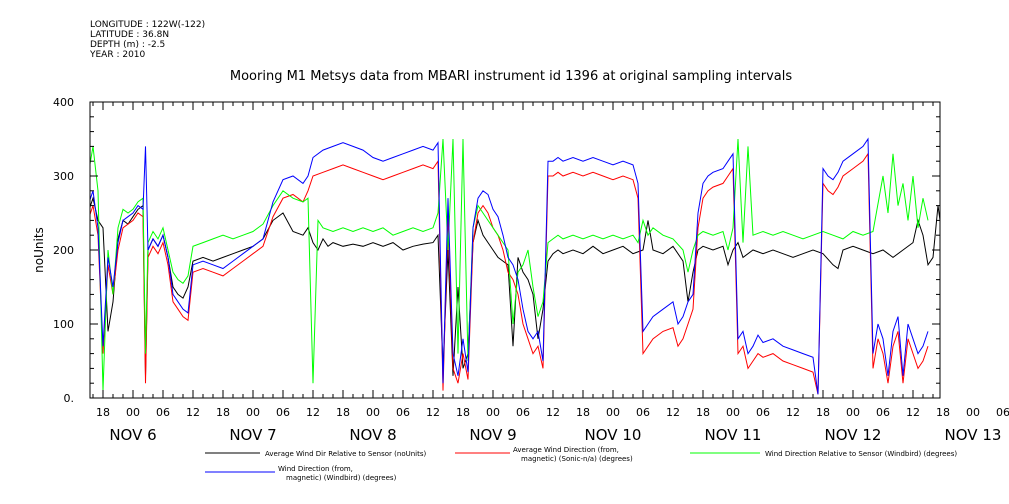  Describe the element at coordinates (252, 435) in the screenshot. I see `x-day-label: NOV 7` at that location.